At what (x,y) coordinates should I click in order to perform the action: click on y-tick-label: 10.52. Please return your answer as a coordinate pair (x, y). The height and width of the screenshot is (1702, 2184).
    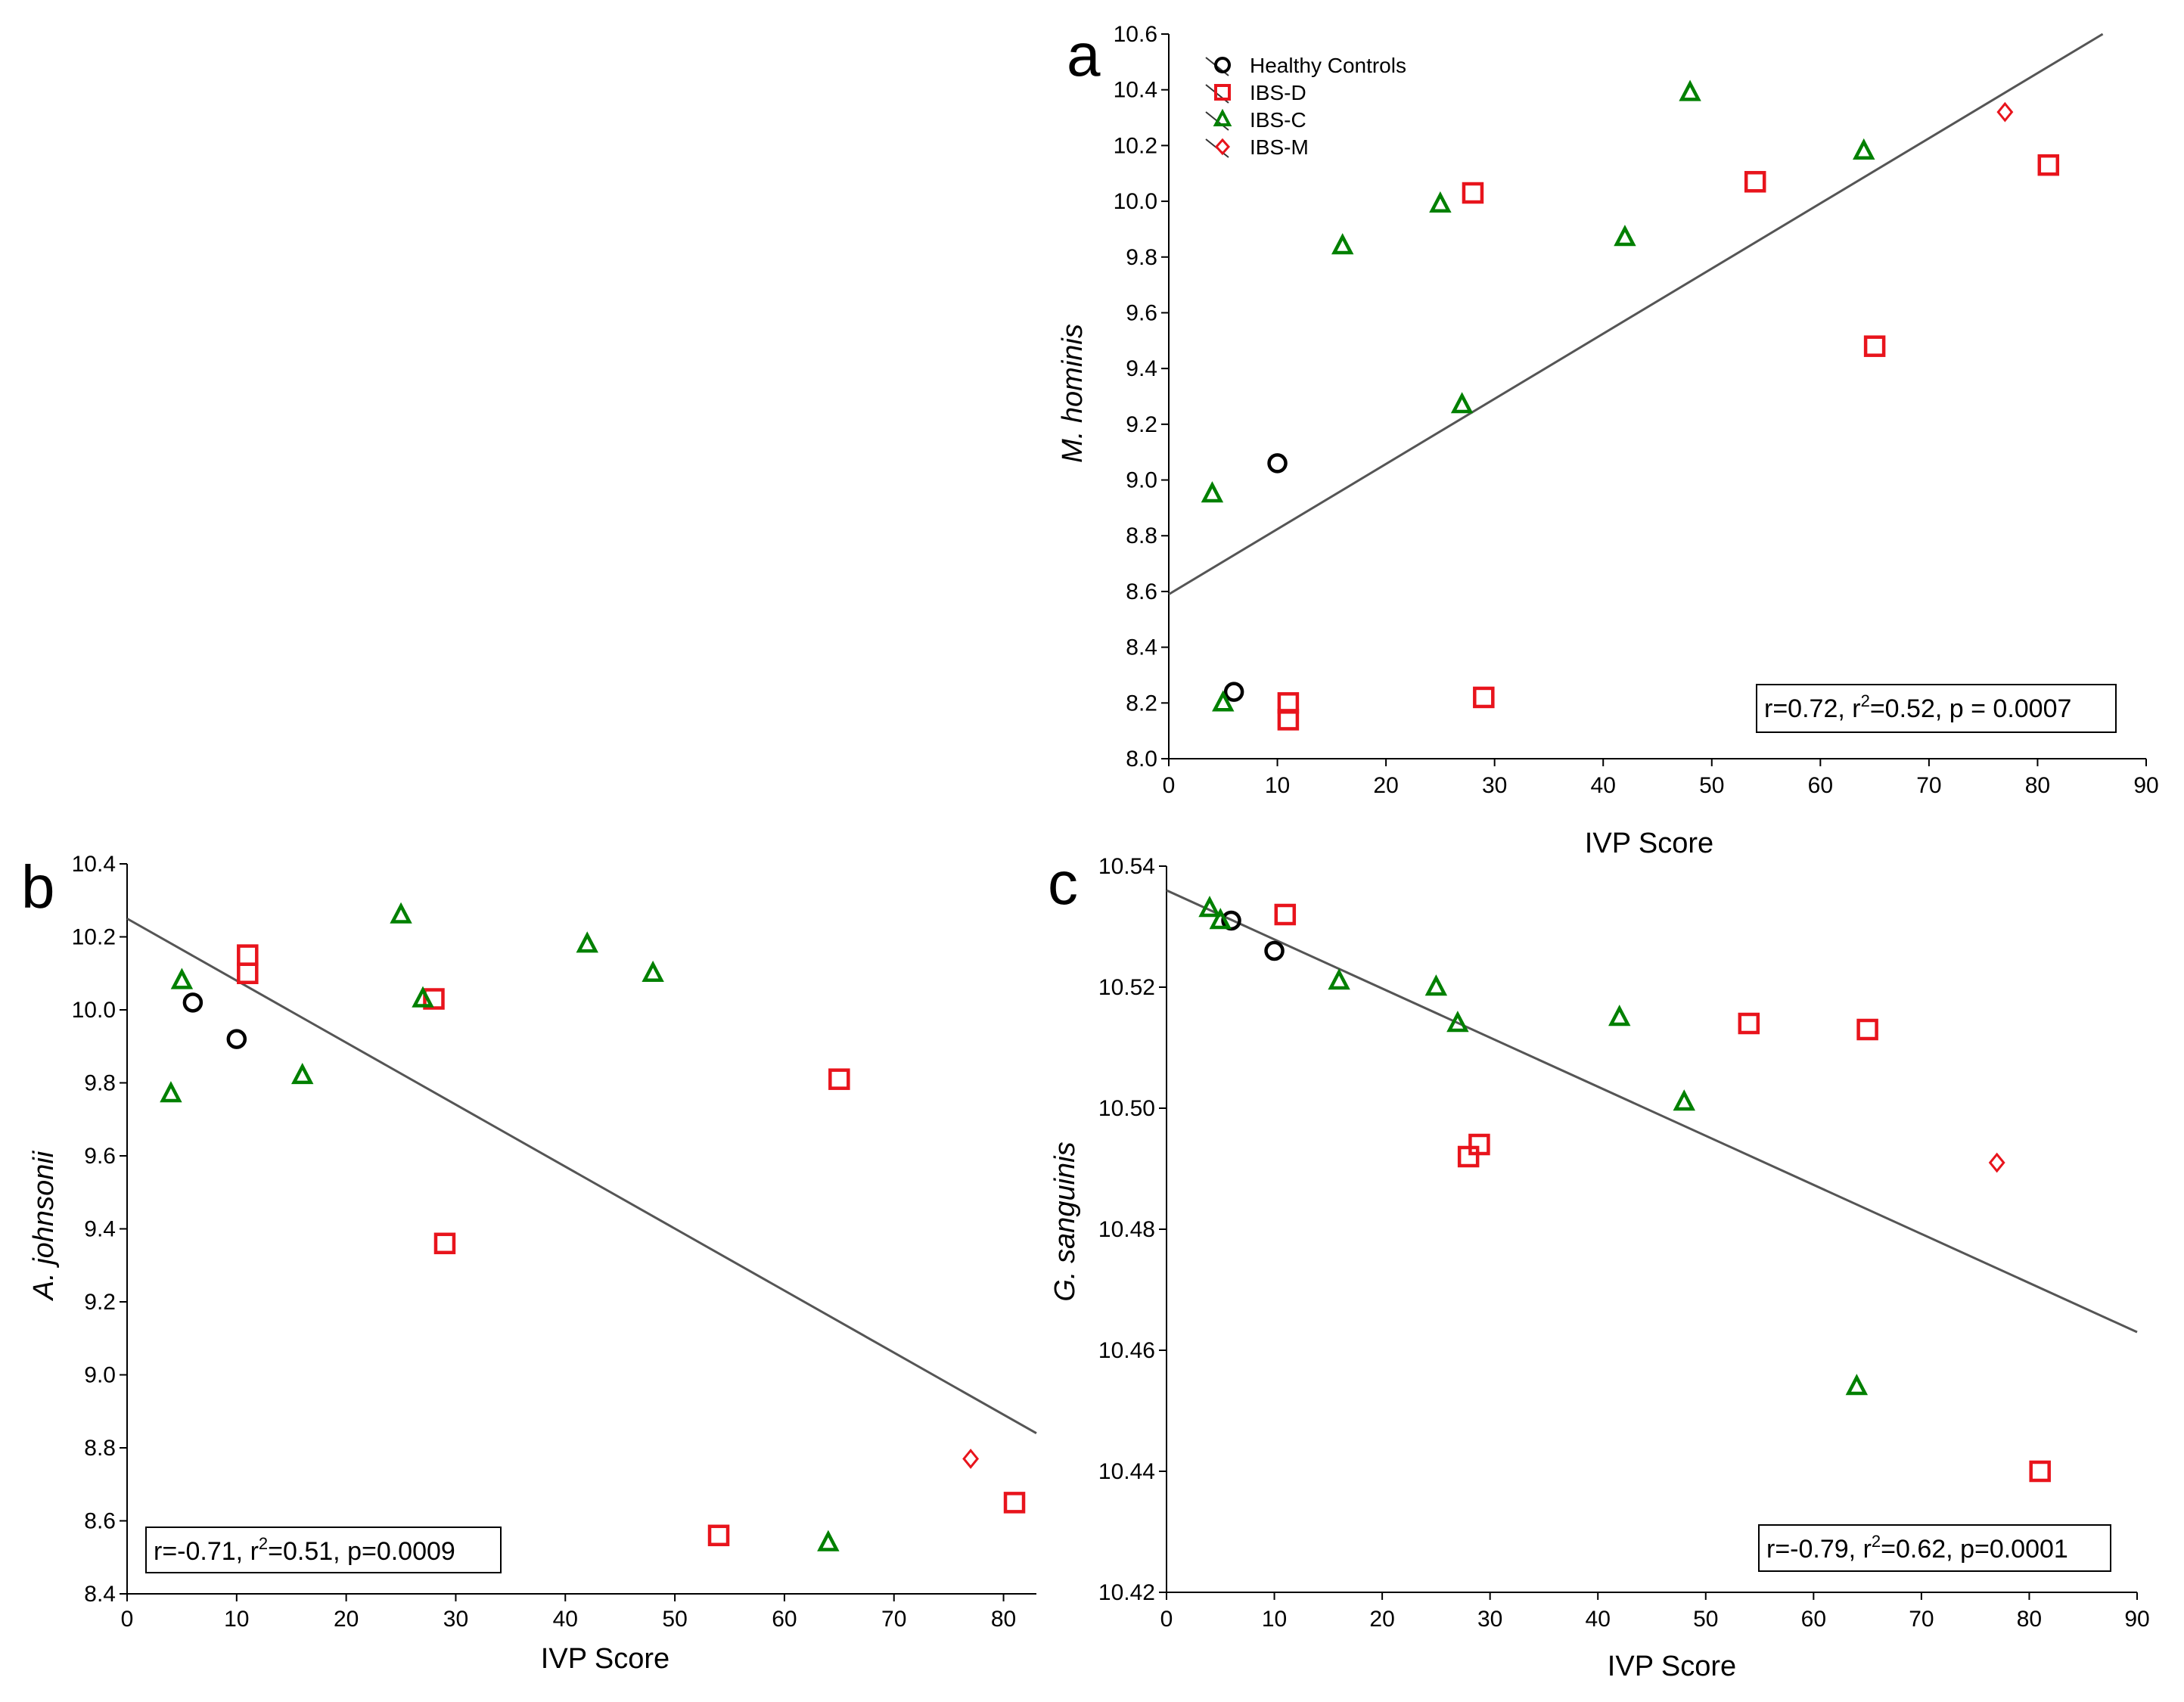
    Looking at the image, I should click on (1126, 987).